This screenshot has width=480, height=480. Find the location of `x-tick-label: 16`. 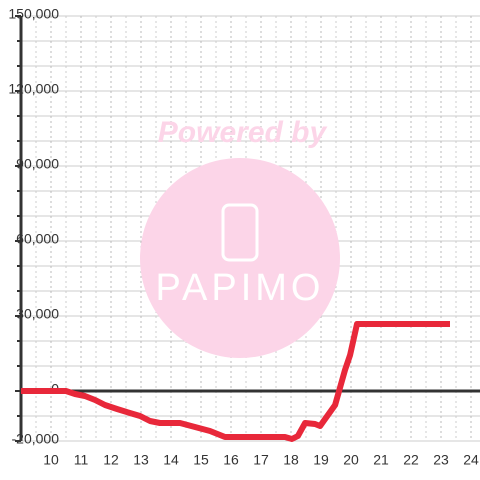

x-tick-label: 16 is located at coordinates (231, 460).